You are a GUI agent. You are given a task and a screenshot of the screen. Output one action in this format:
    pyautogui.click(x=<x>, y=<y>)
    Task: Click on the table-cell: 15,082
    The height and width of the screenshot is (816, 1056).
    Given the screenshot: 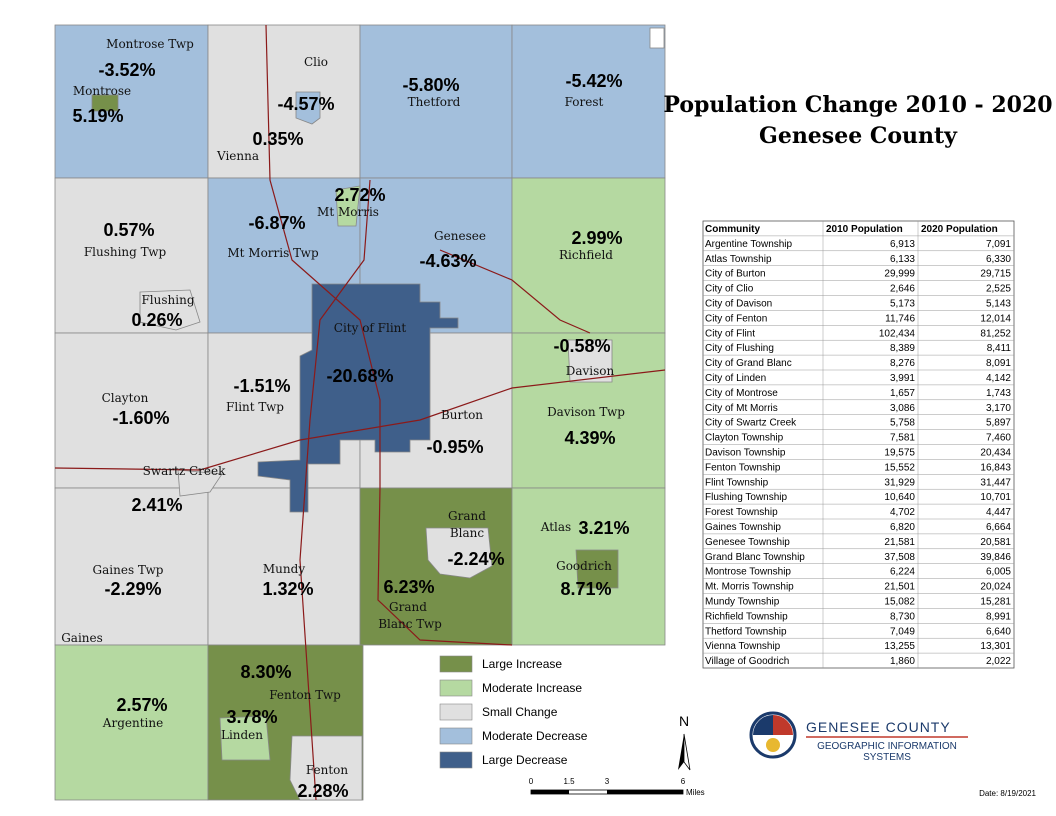 What is the action you would take?
    pyautogui.click(x=899, y=602)
    